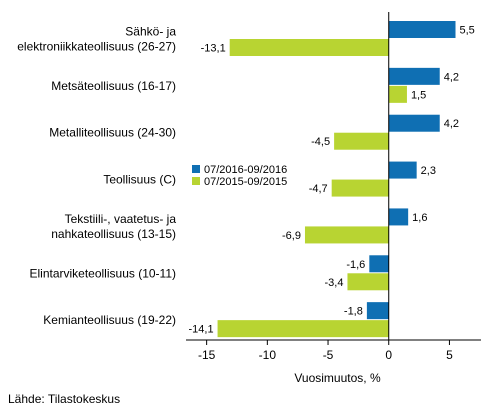  What do you see at coordinates (109, 320) in the screenshot?
I see `category-label-6: Kemianteollisuus (19-22)` at bounding box center [109, 320].